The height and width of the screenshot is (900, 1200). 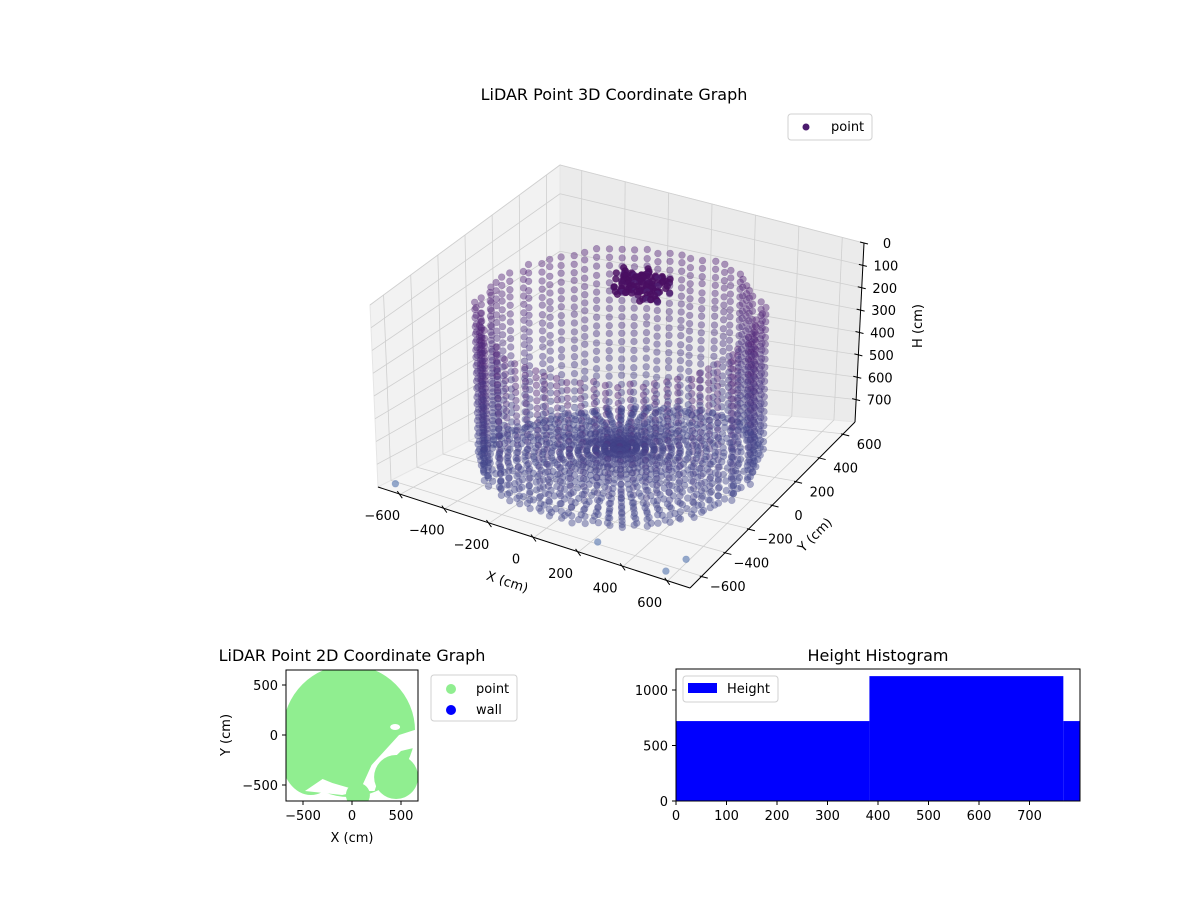 I want to click on x-tick-label-2d: 500, so click(x=401, y=816).